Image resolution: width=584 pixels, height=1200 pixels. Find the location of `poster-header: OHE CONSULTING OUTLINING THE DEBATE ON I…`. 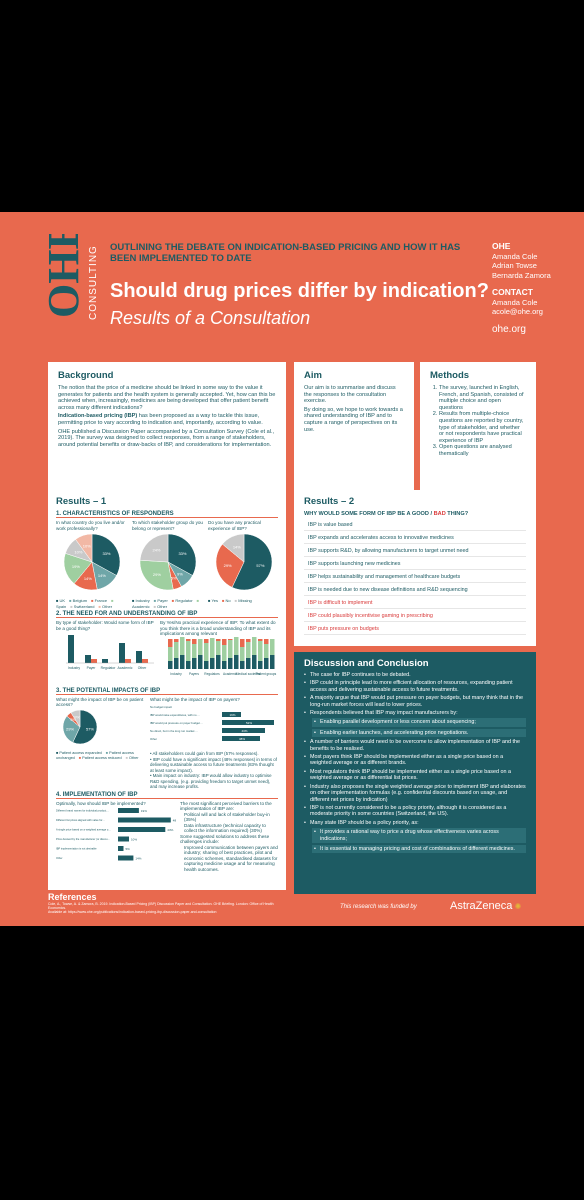

poster-header: OHE CONSULTING OUTLINING THE DEBATE ON I… is located at coordinates (292, 277).